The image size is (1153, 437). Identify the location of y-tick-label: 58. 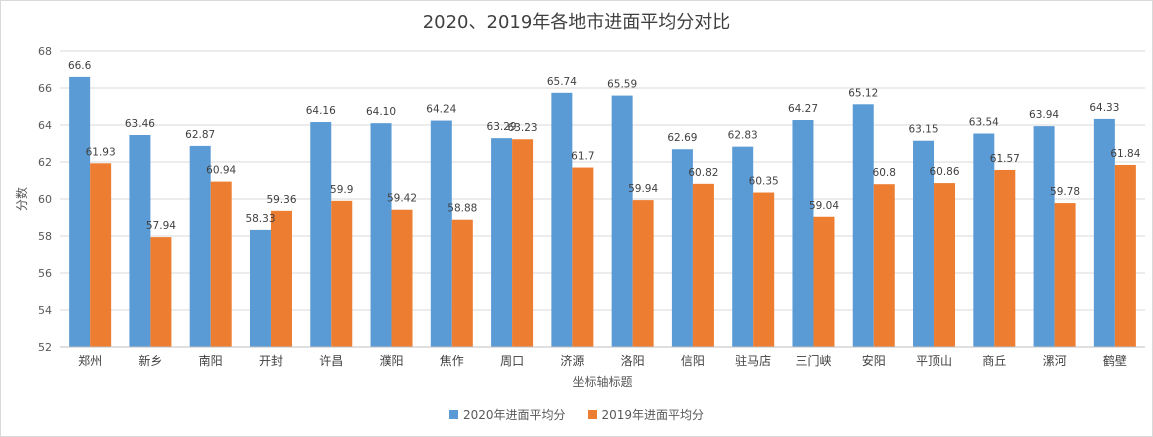
(45, 236).